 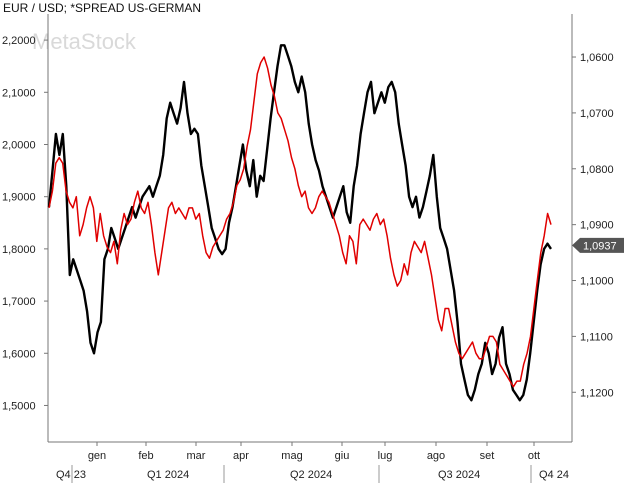 I want to click on last-value-badge: 1,0937, so click(x=598, y=245).